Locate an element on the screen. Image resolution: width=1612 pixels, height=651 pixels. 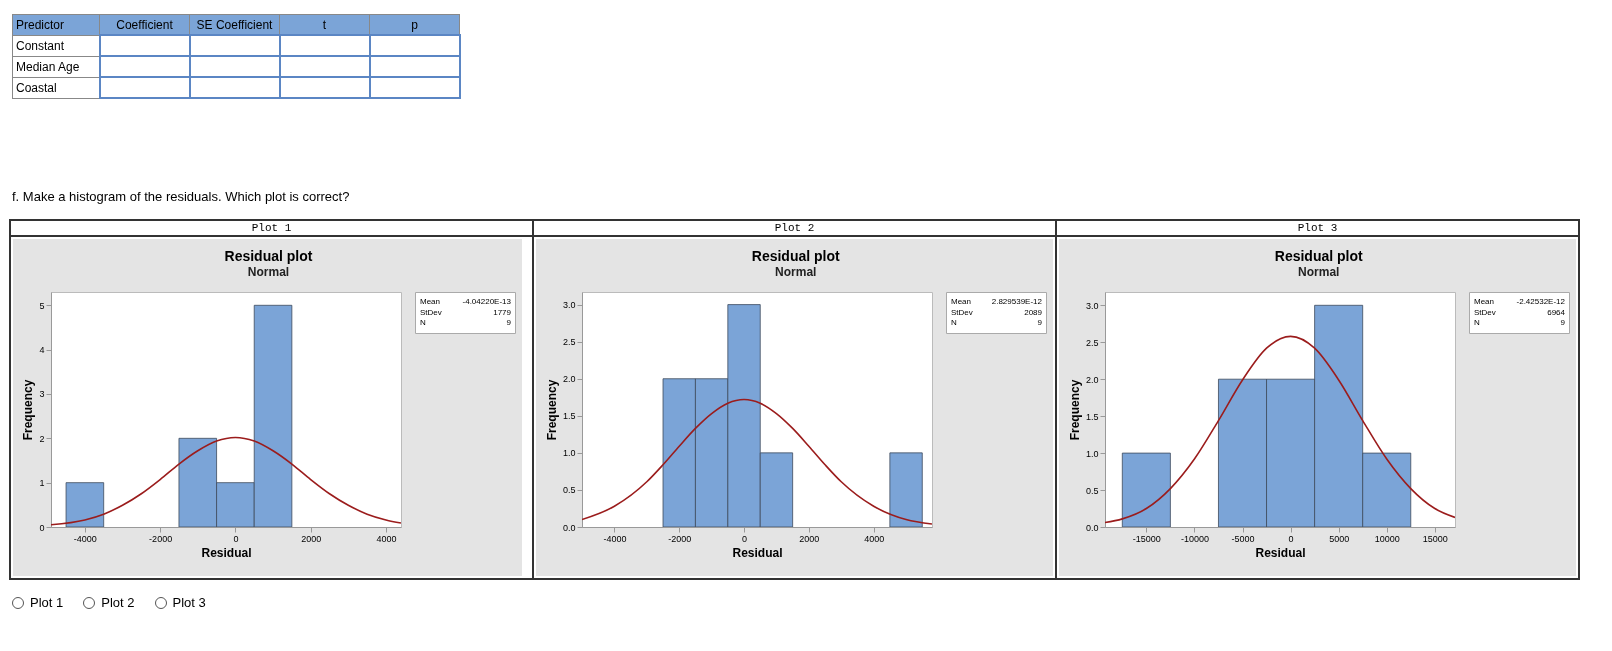
x-tick-label: -15000 is located at coordinates (1146, 538).